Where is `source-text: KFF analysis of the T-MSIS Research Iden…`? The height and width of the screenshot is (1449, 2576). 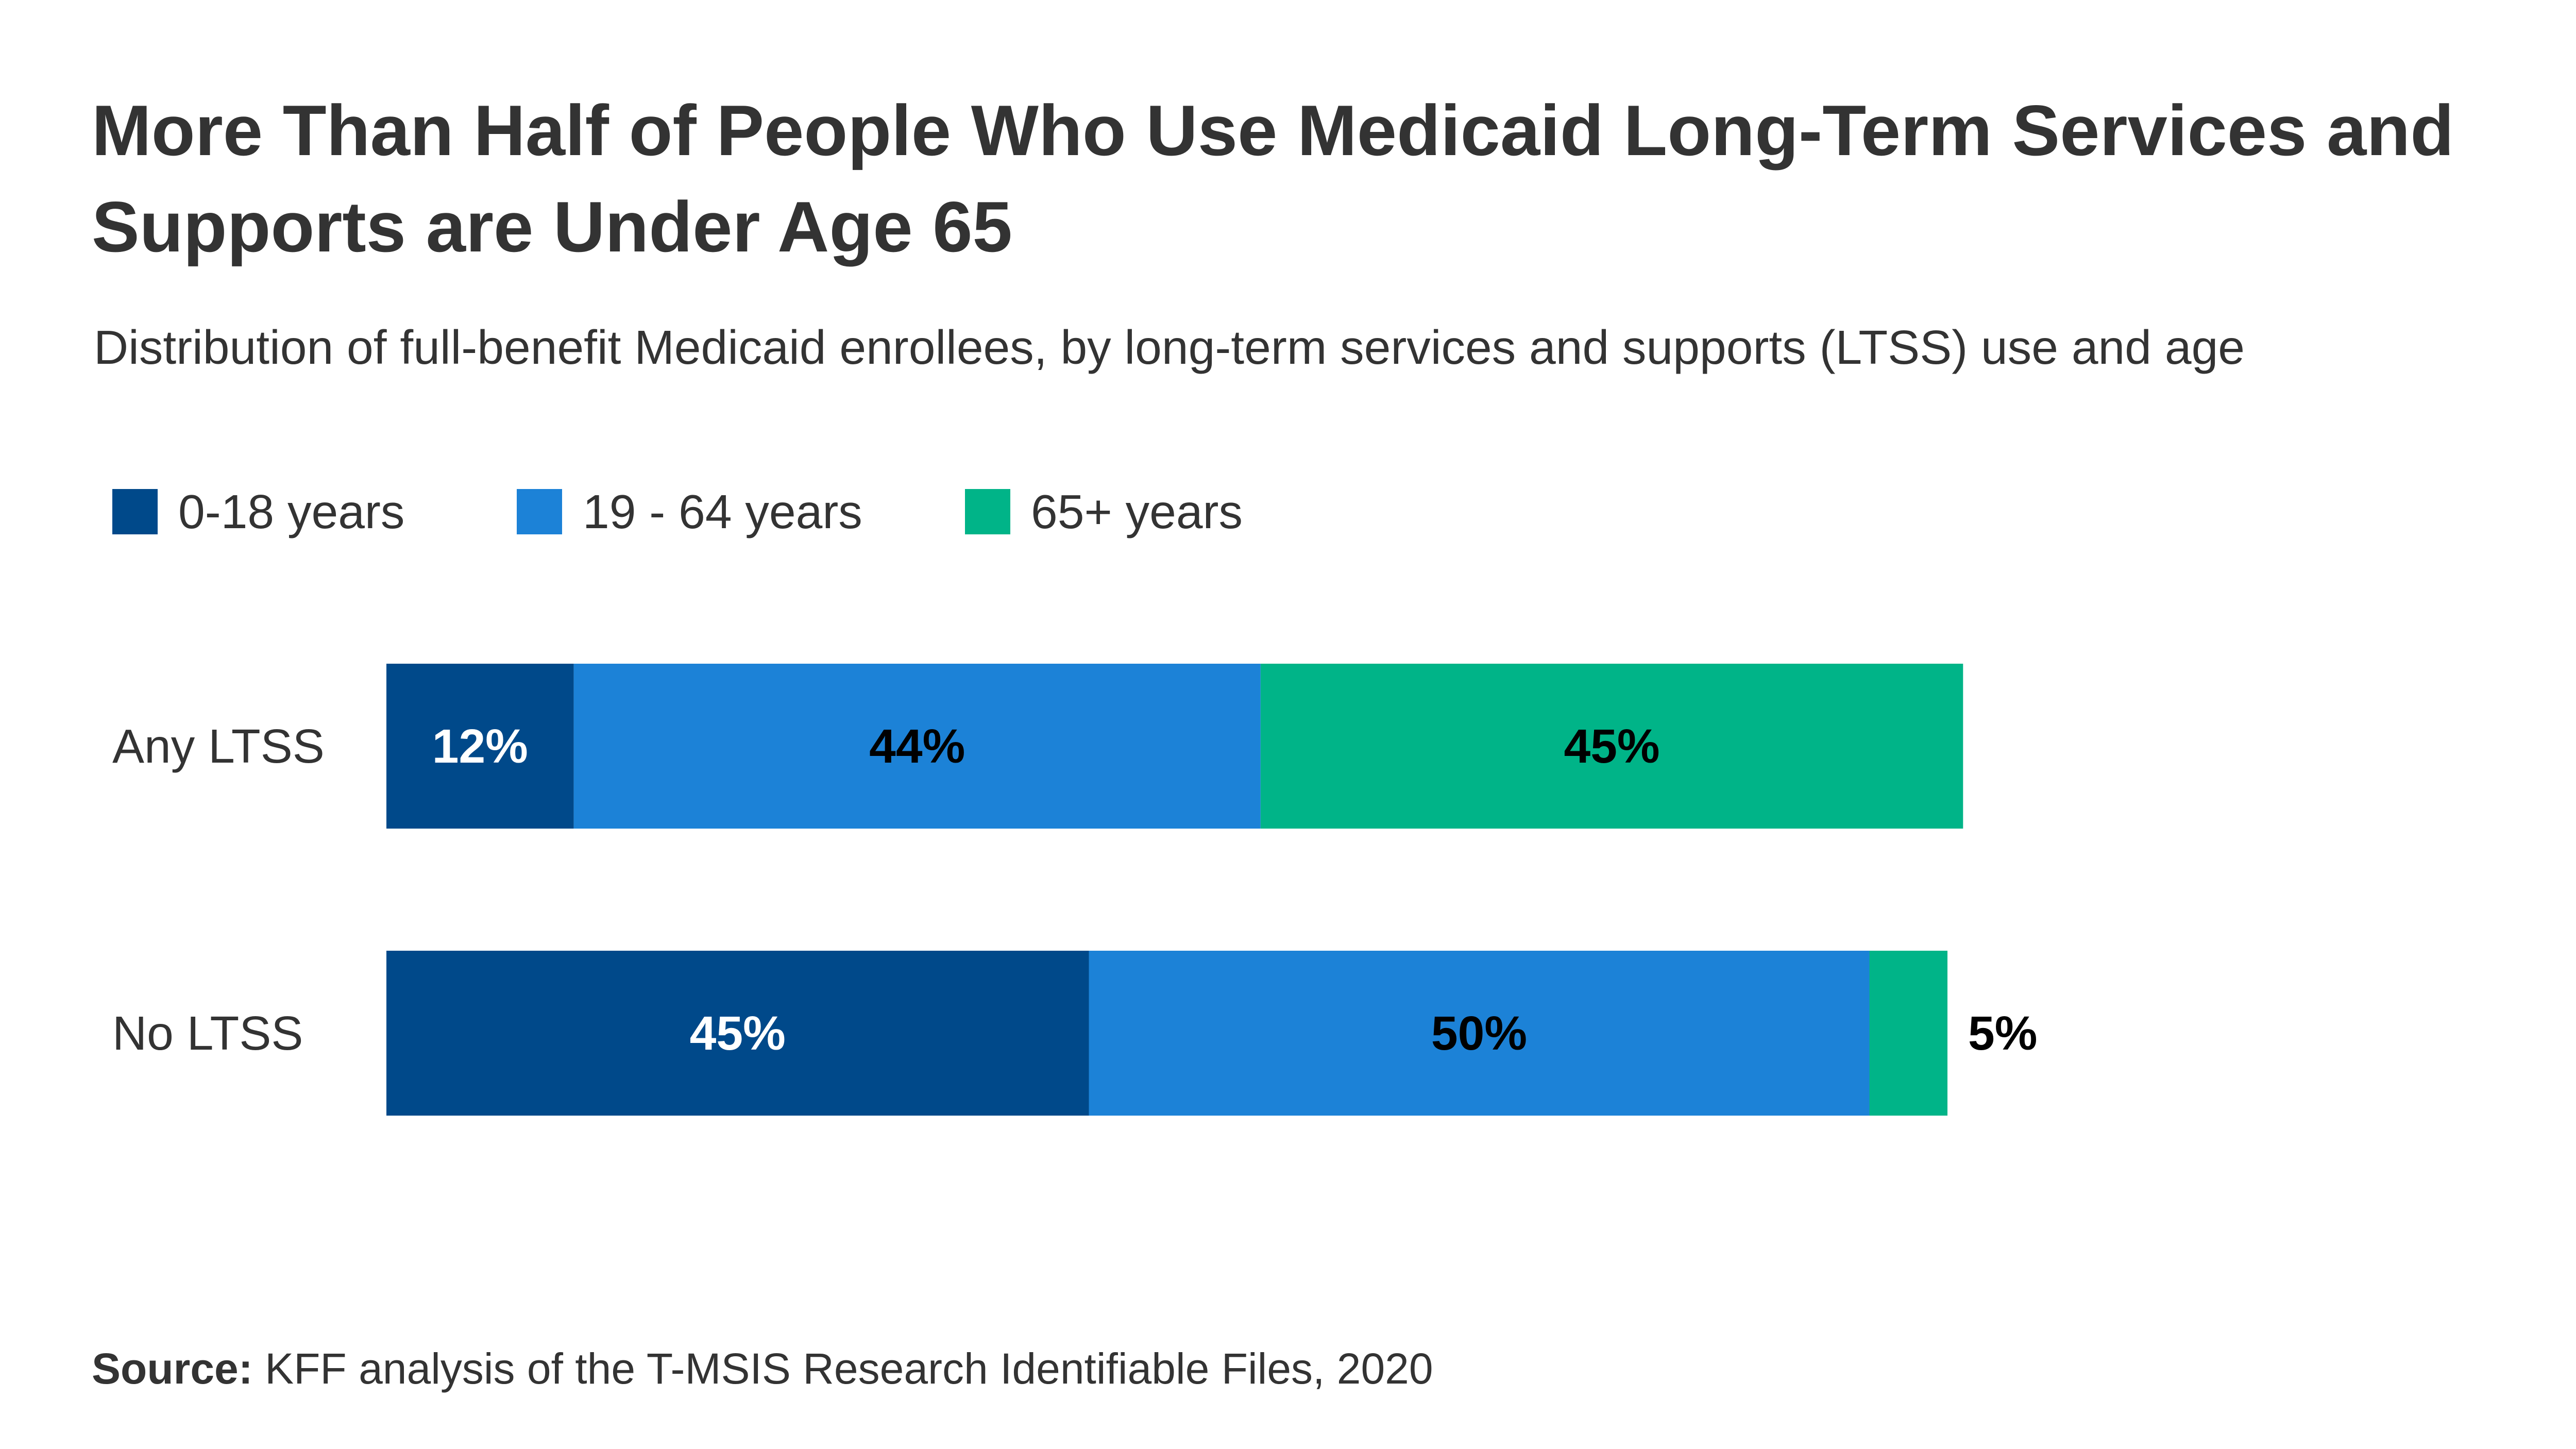 source-text: KFF analysis of the T-MSIS Research Iden… is located at coordinates (842, 1368).